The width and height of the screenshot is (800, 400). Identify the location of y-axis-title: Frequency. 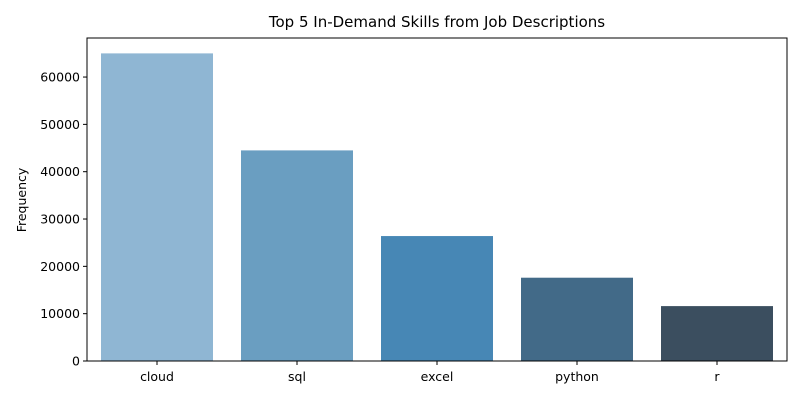
(21, 199).